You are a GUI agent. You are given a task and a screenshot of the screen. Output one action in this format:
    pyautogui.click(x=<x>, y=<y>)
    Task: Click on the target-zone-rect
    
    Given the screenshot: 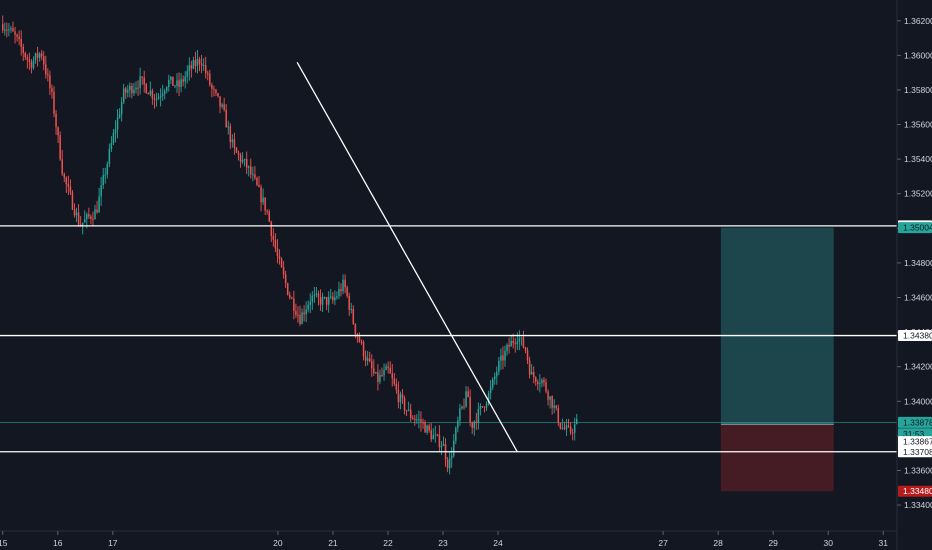 What is the action you would take?
    pyautogui.click(x=777, y=326)
    